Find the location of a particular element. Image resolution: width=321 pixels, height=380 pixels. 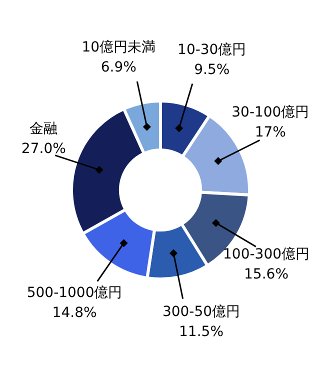

data-label: 27.0% is located at coordinates (43, 149).